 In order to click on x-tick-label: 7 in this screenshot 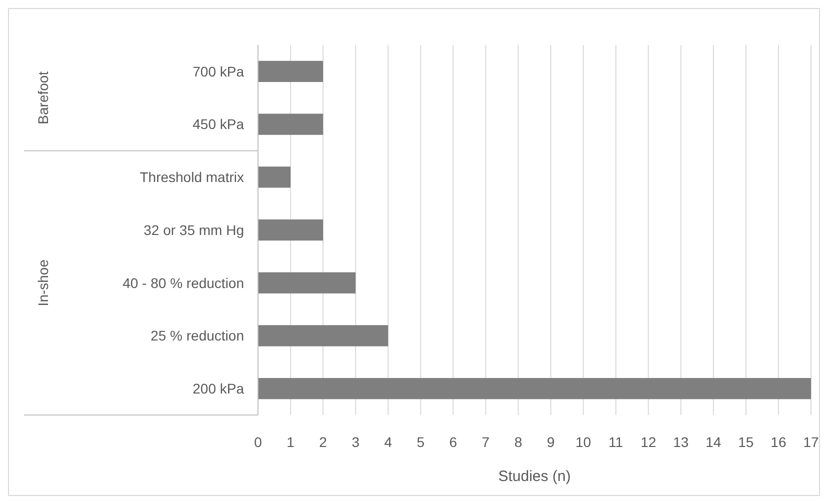, I will do `click(486, 442)`.